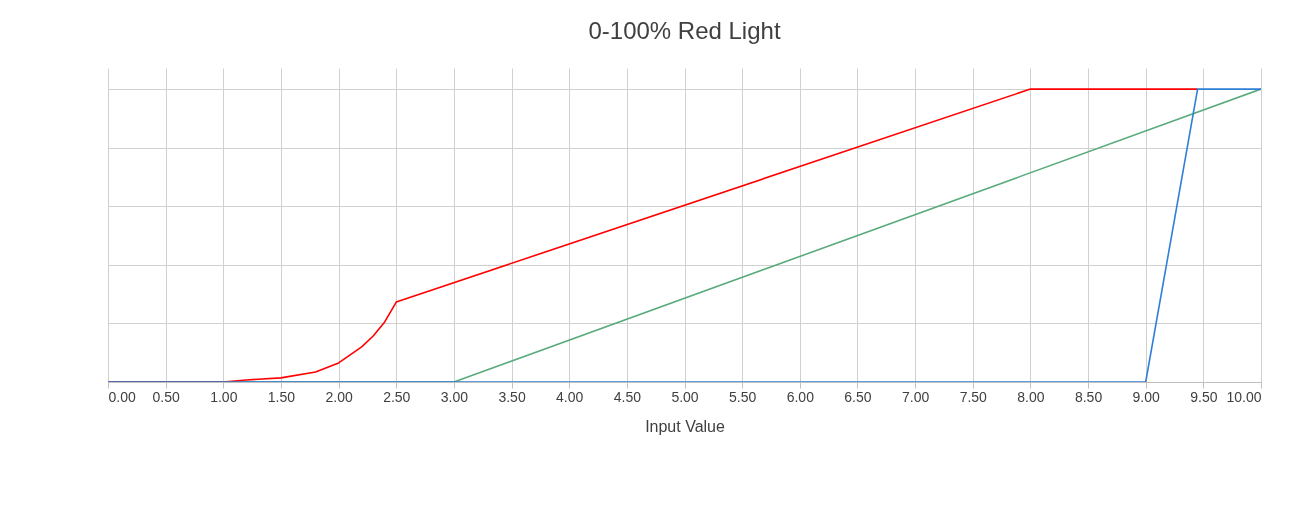 The width and height of the screenshot is (1289, 505). What do you see at coordinates (397, 396) in the screenshot?
I see `x-tick-label: 2.50` at bounding box center [397, 396].